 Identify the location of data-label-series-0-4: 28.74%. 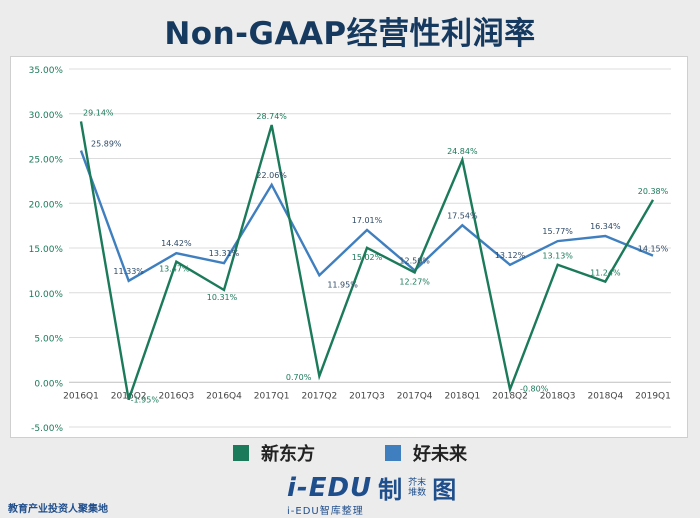
(271, 116).